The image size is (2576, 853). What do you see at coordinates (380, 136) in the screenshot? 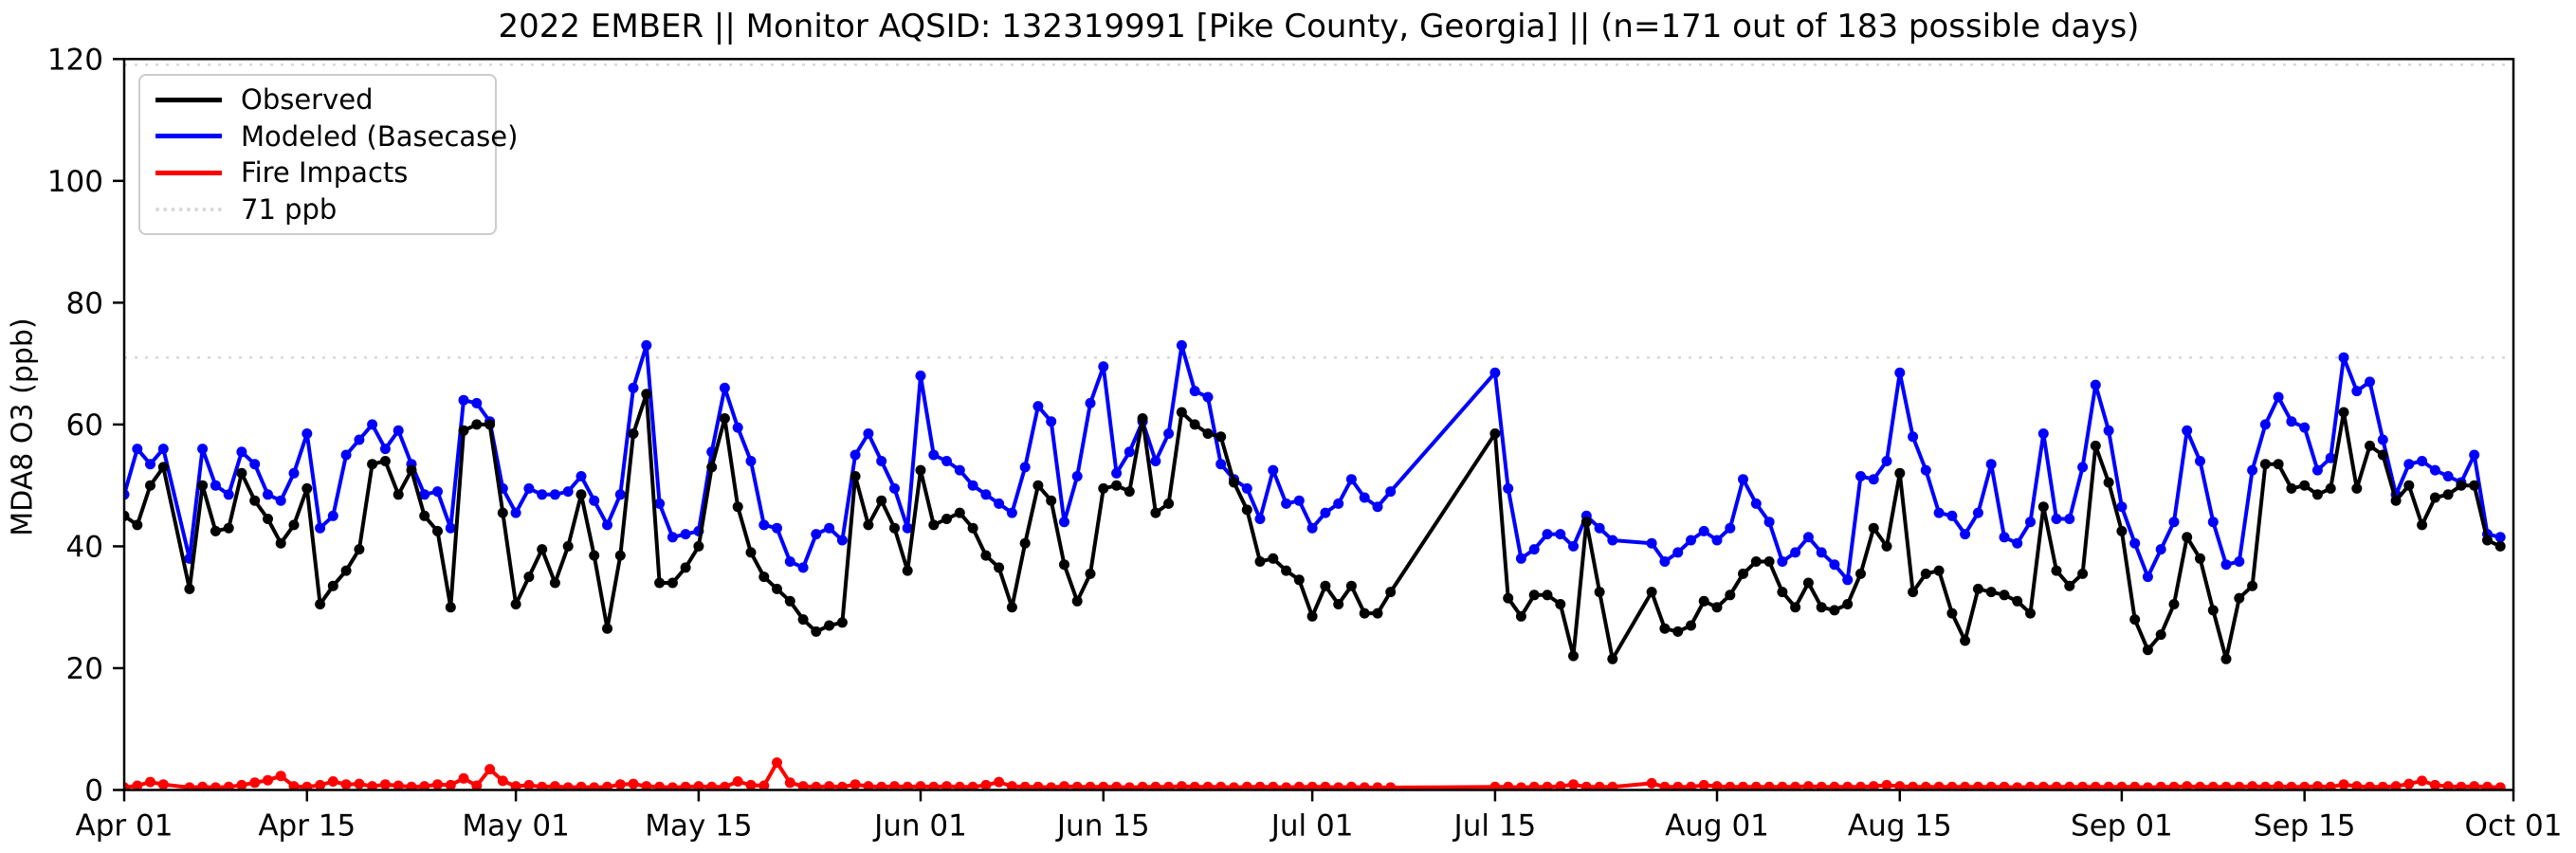
I see `legend-label-modeled: Modeled (Basecase)` at bounding box center [380, 136].